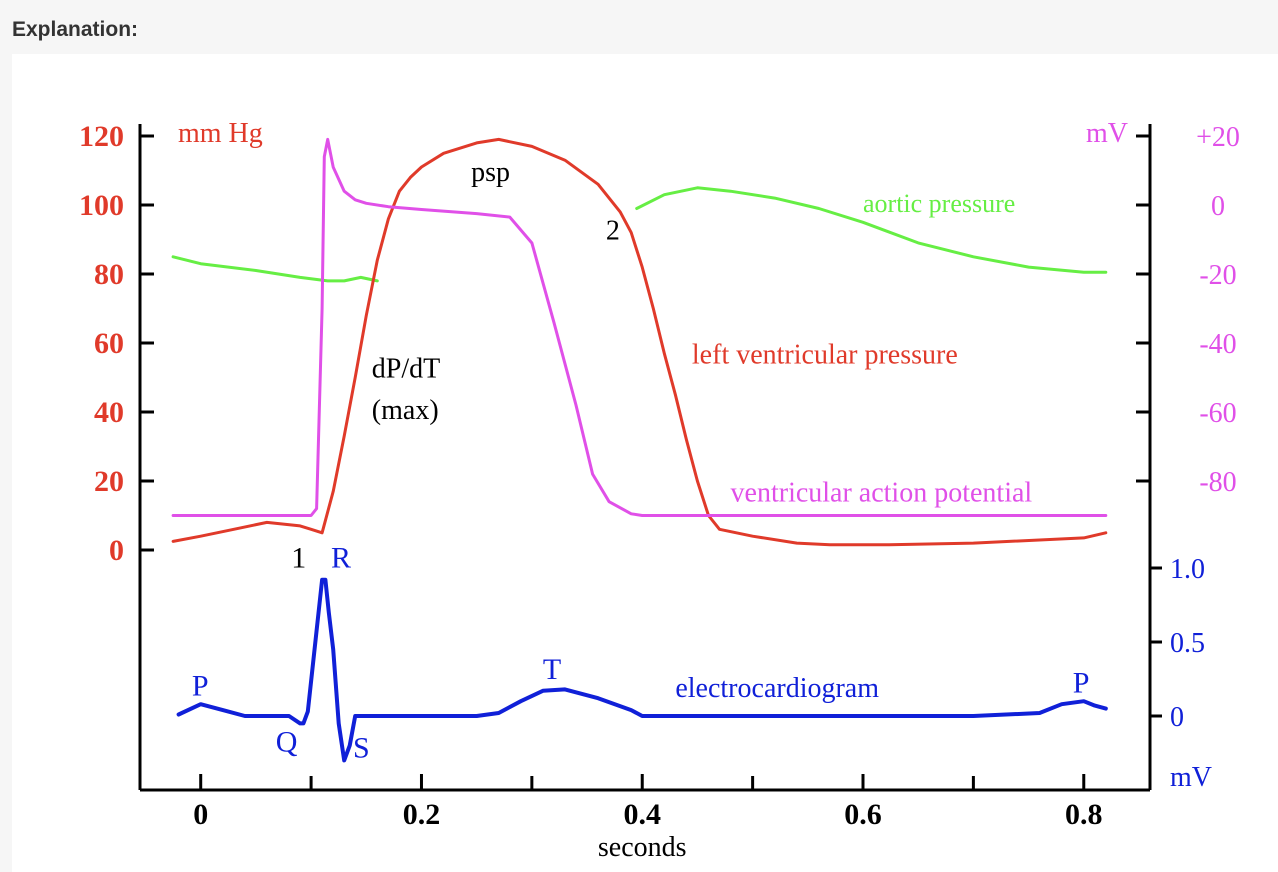 This screenshot has height=872, width=1278. Describe the element at coordinates (116, 550) in the screenshot. I see `pressure-tick-label: 0` at that location.